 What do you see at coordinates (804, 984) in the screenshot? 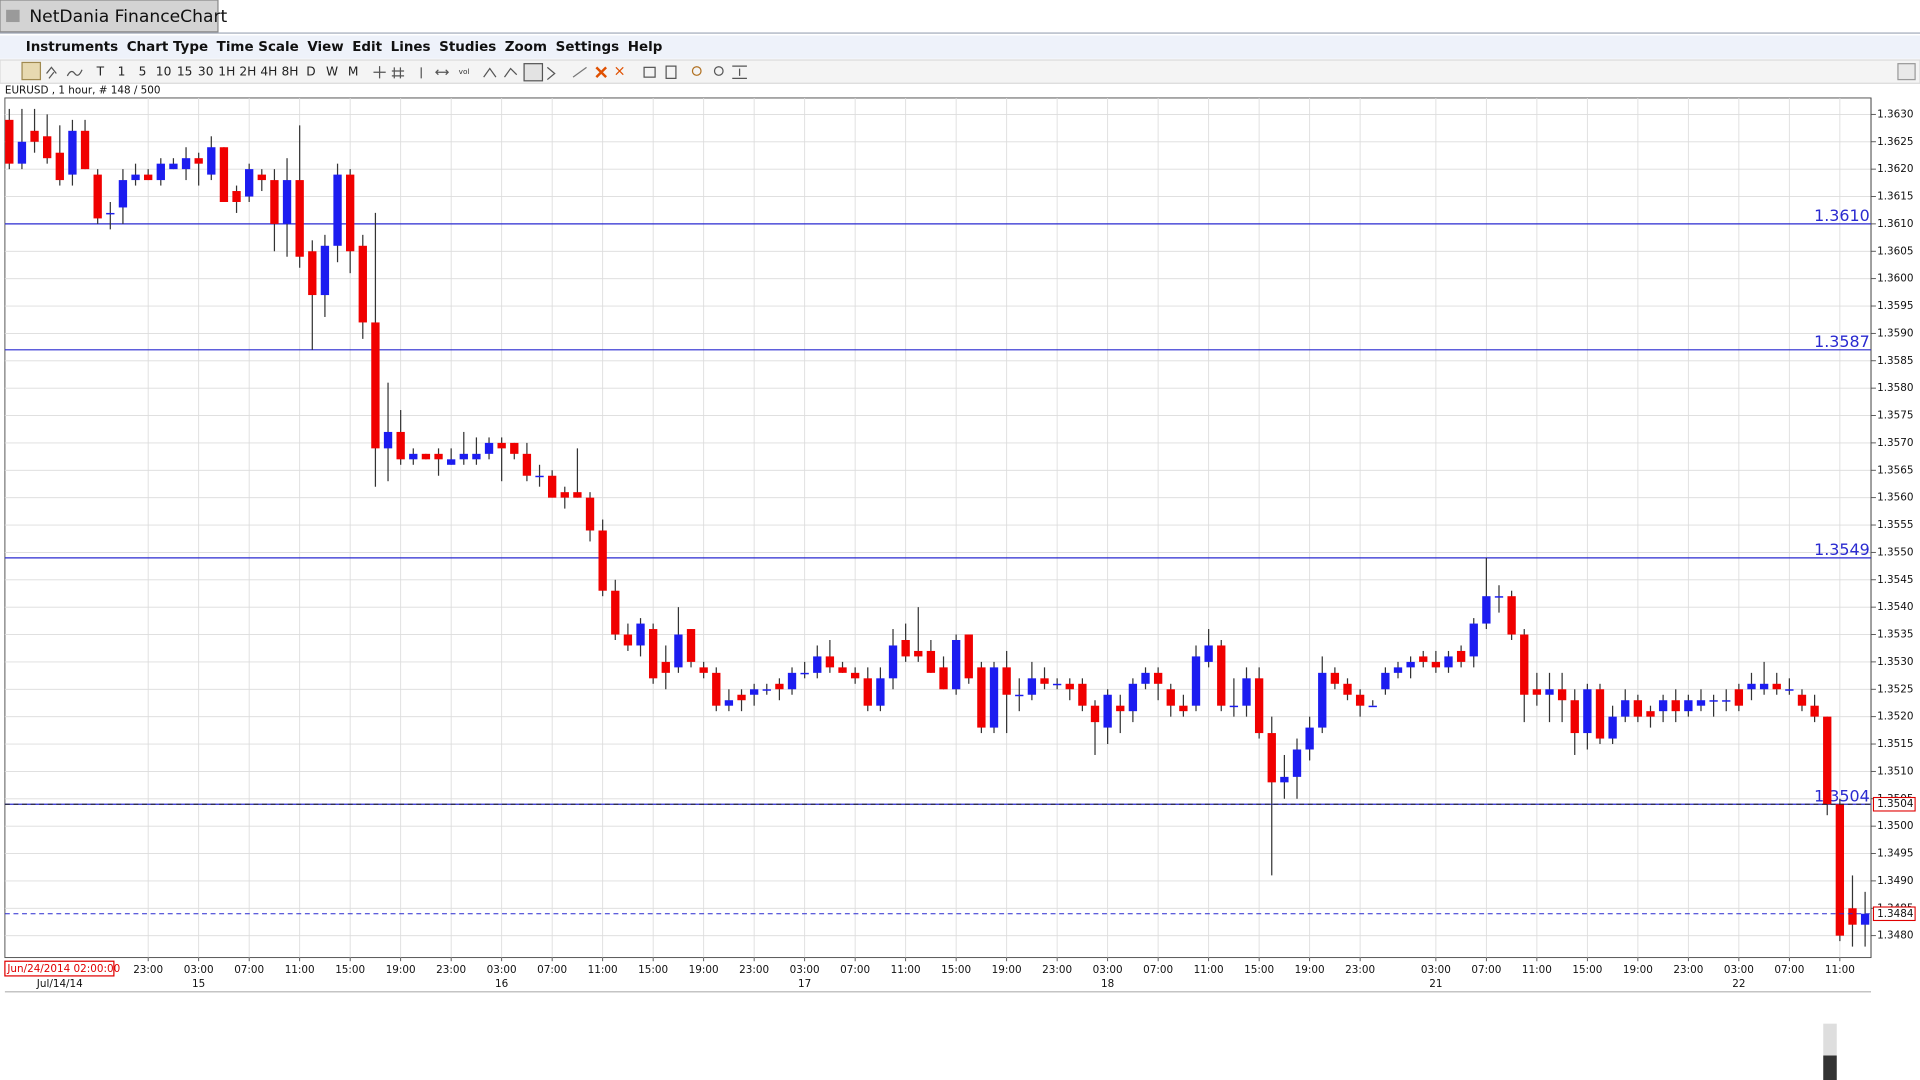
I see `date-label: 17` at bounding box center [804, 984].